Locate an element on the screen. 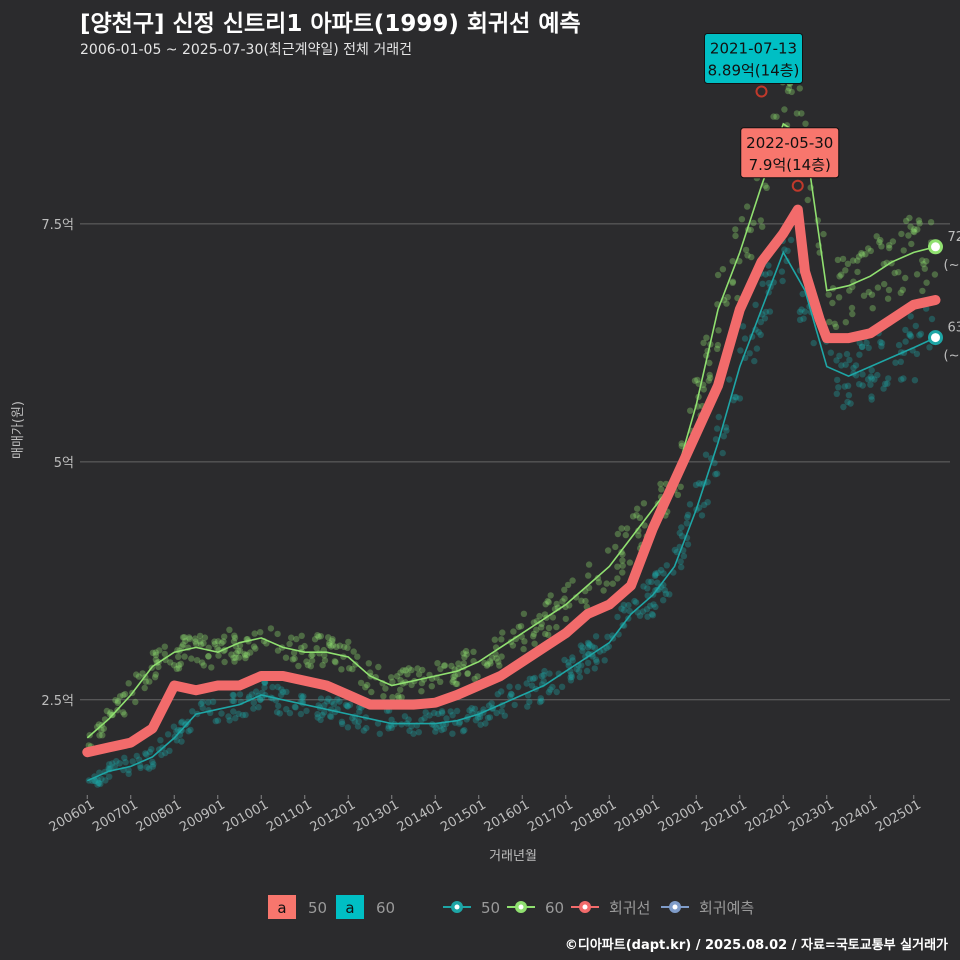 This screenshot has width=960, height=960. legend-label: 60 is located at coordinates (554, 908).